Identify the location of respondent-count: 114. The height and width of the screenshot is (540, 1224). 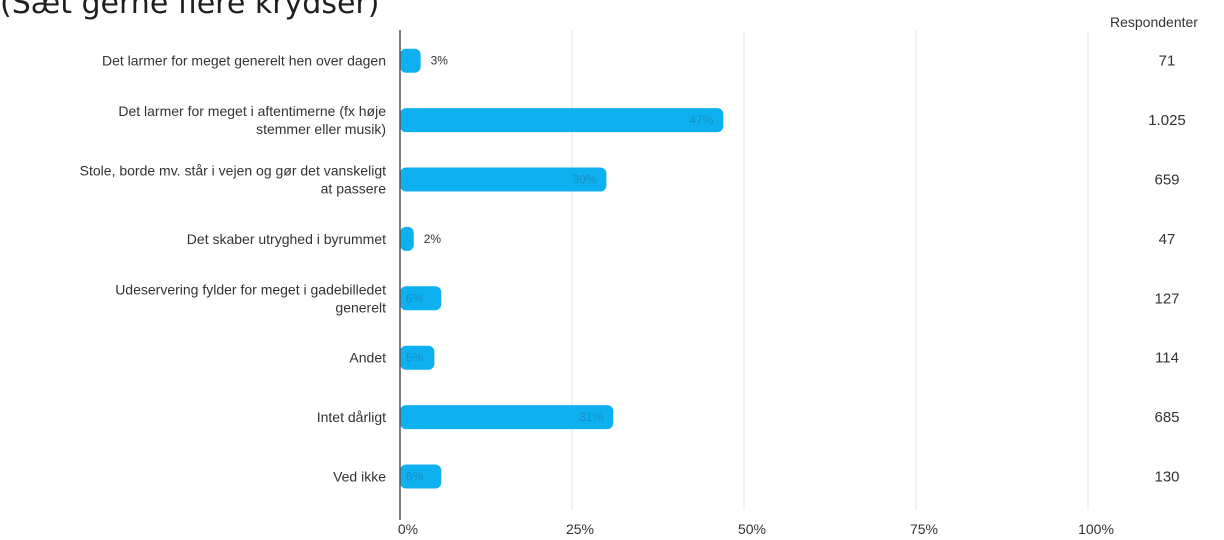
(1167, 358).